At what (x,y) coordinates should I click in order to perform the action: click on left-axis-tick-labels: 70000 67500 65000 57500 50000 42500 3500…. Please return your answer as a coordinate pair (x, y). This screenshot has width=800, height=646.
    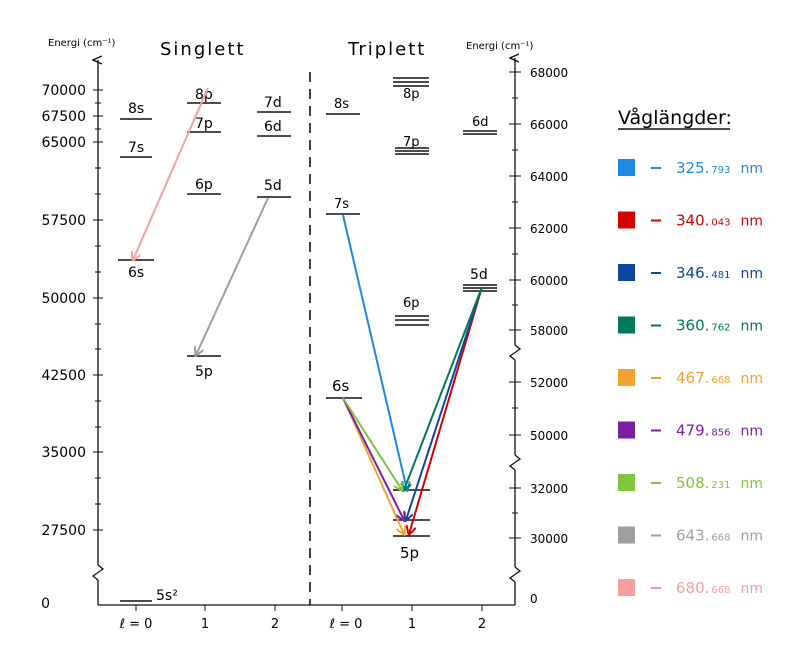
    Looking at the image, I should click on (63, 347).